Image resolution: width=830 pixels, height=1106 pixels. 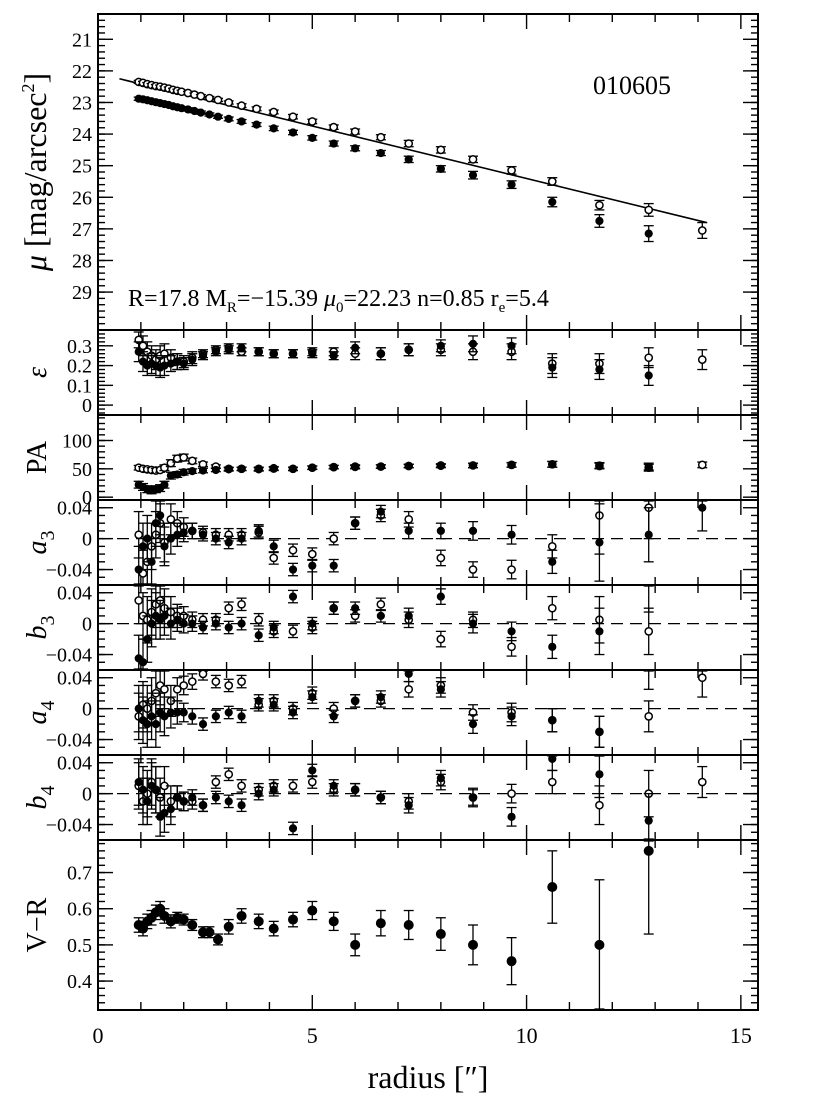 I want to click on y-axis-symbol: b, so click(x=37, y=803).